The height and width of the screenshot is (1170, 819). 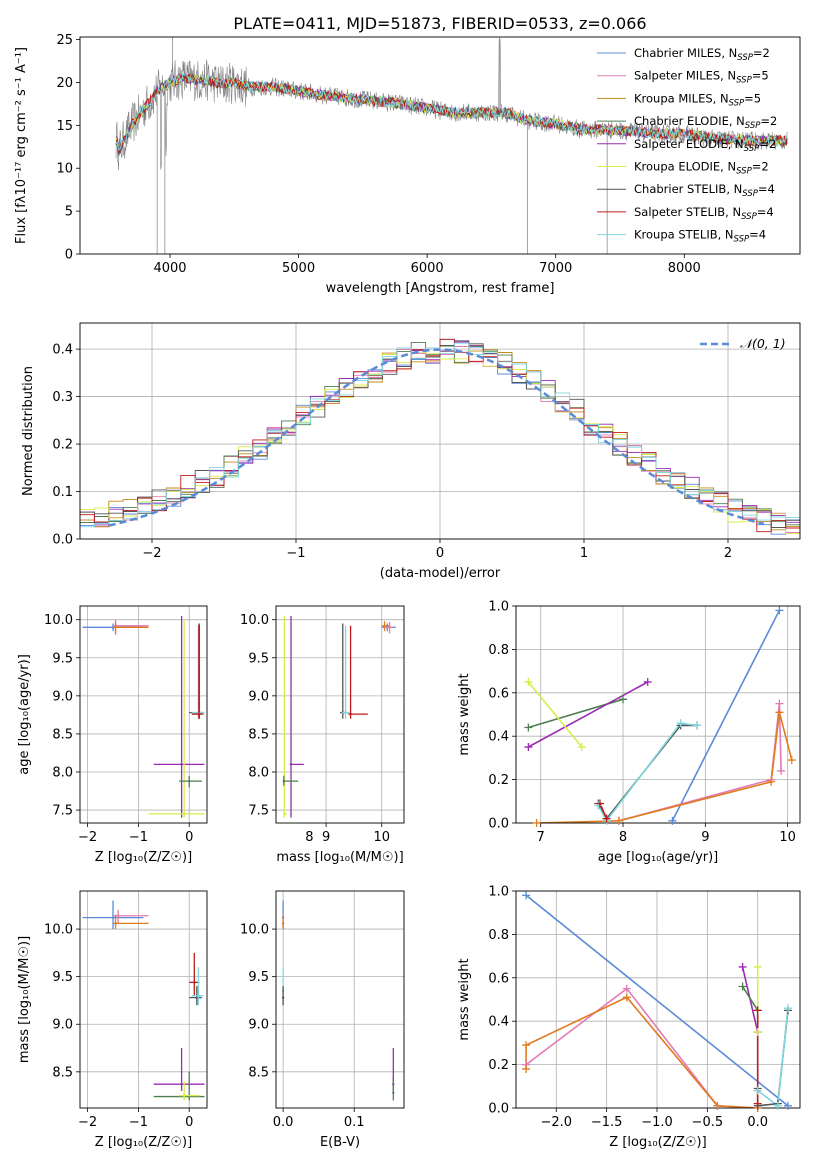 I want to click on weight-vs-age-grid, so click(x=658, y=714).